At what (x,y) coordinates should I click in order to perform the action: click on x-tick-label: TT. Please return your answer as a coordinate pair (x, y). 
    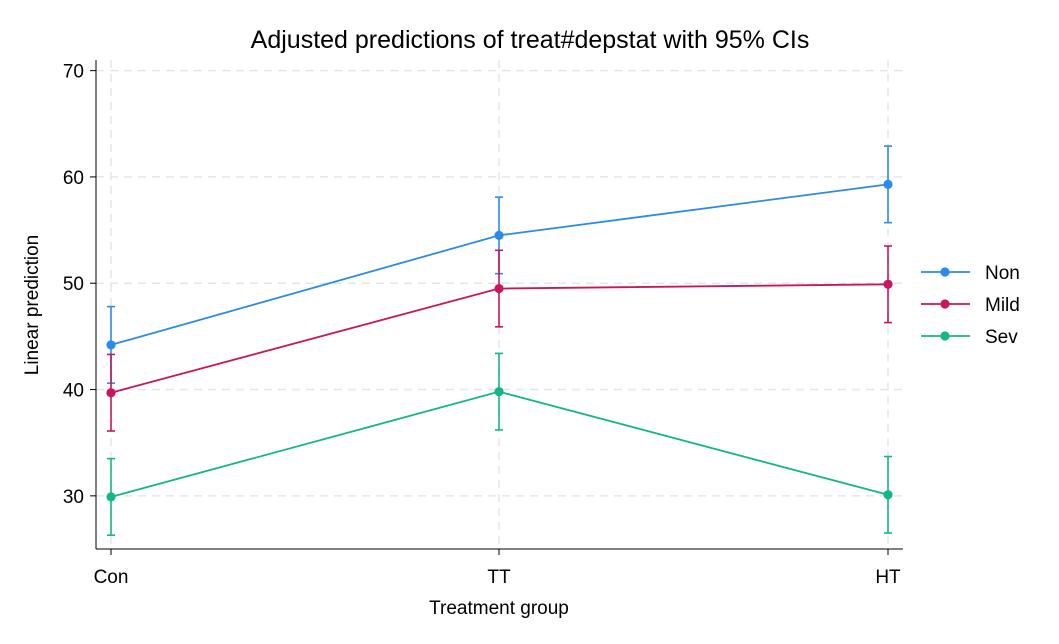
    Looking at the image, I should click on (499, 577).